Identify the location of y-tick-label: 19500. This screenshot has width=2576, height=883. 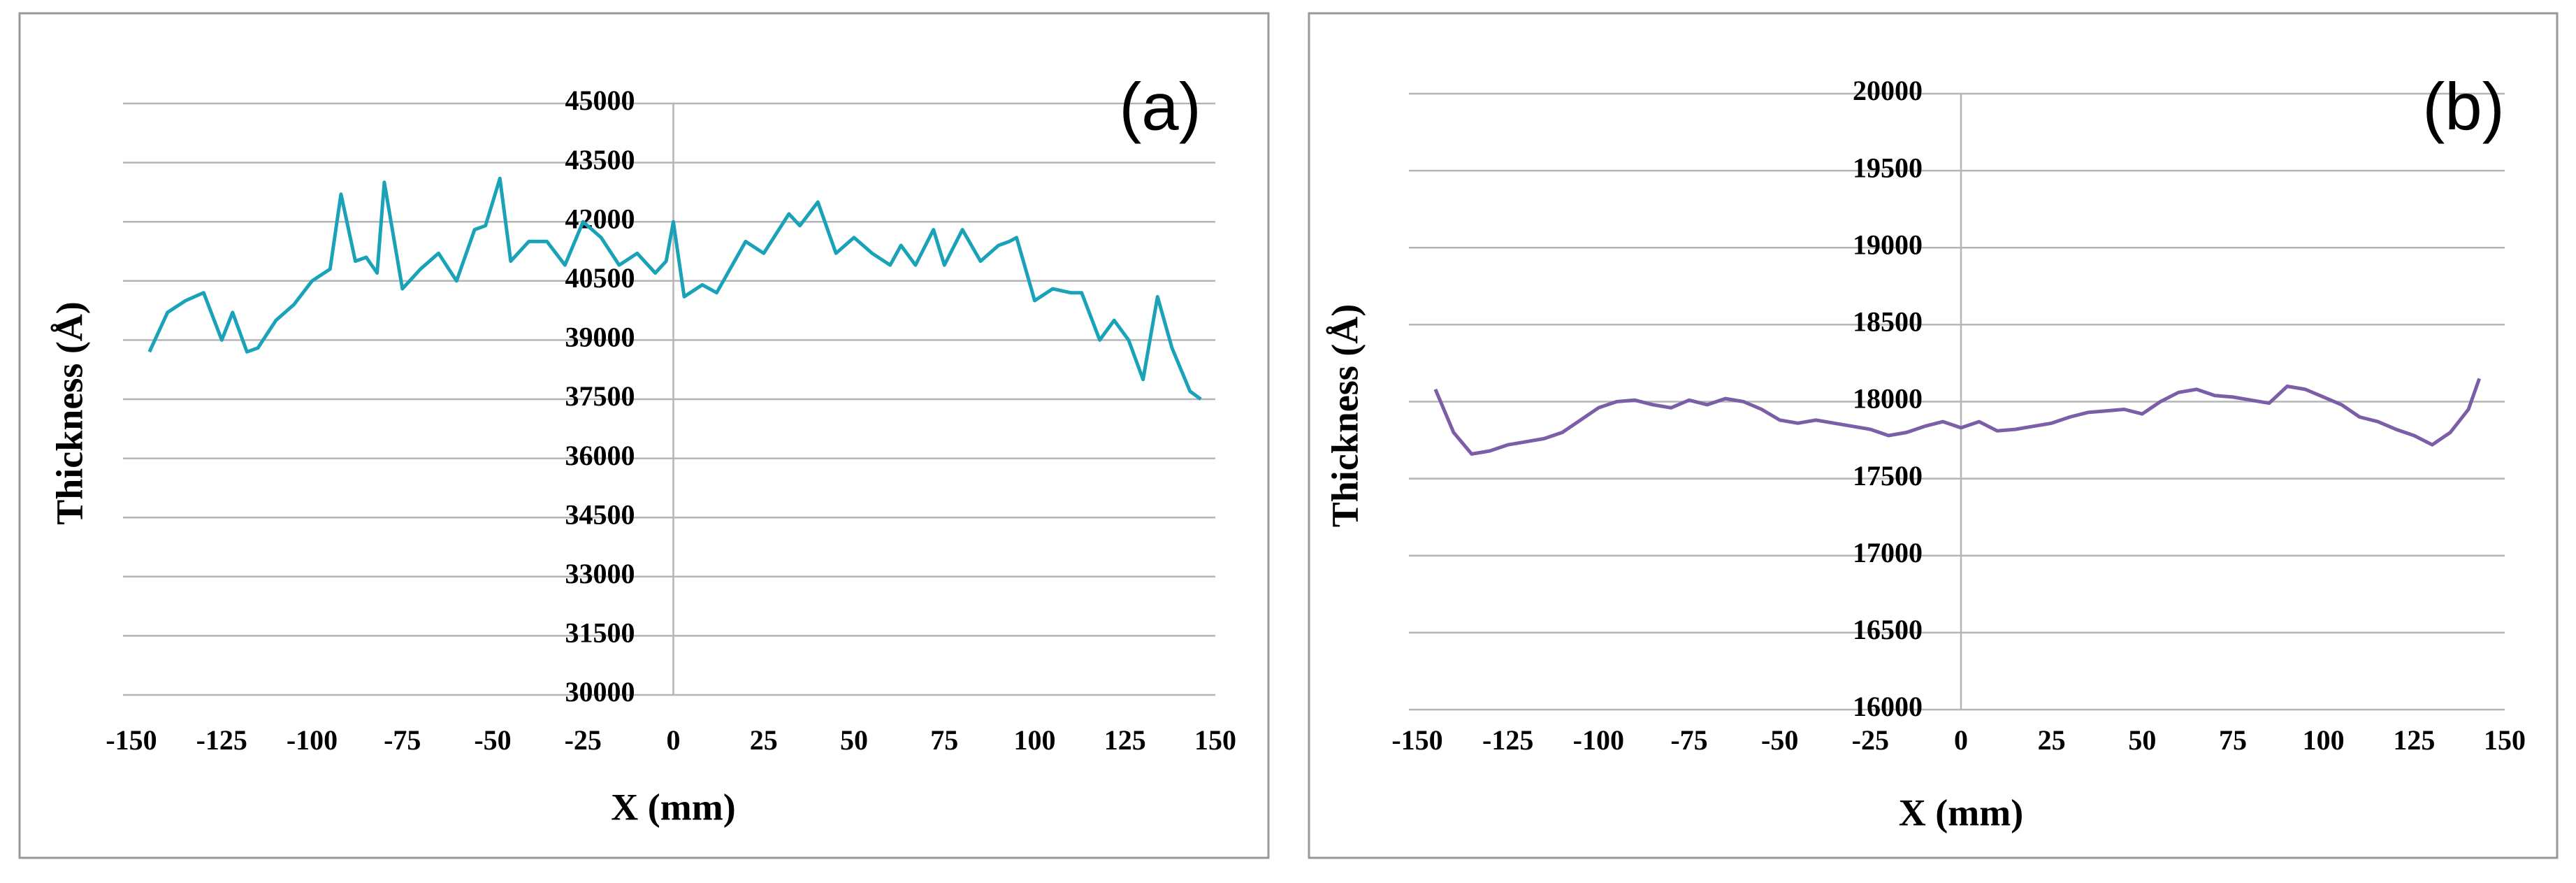
(1888, 167).